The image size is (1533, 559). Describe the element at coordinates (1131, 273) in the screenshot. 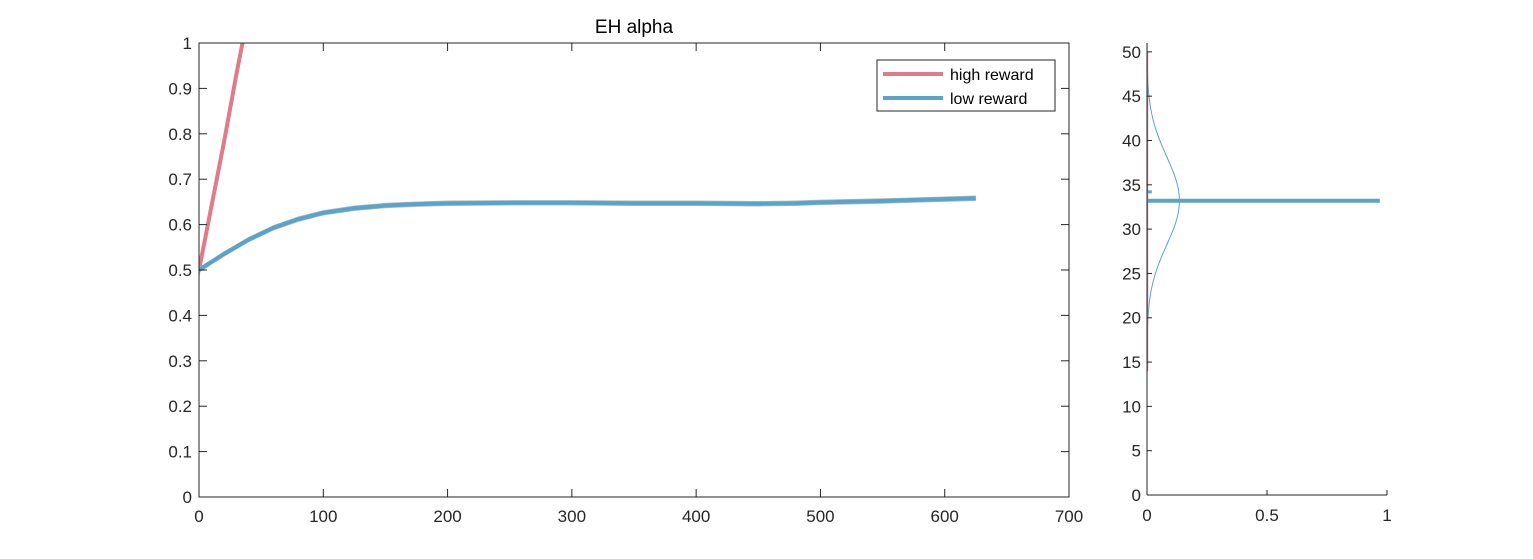

I see `side-y-tick-label: 25` at that location.